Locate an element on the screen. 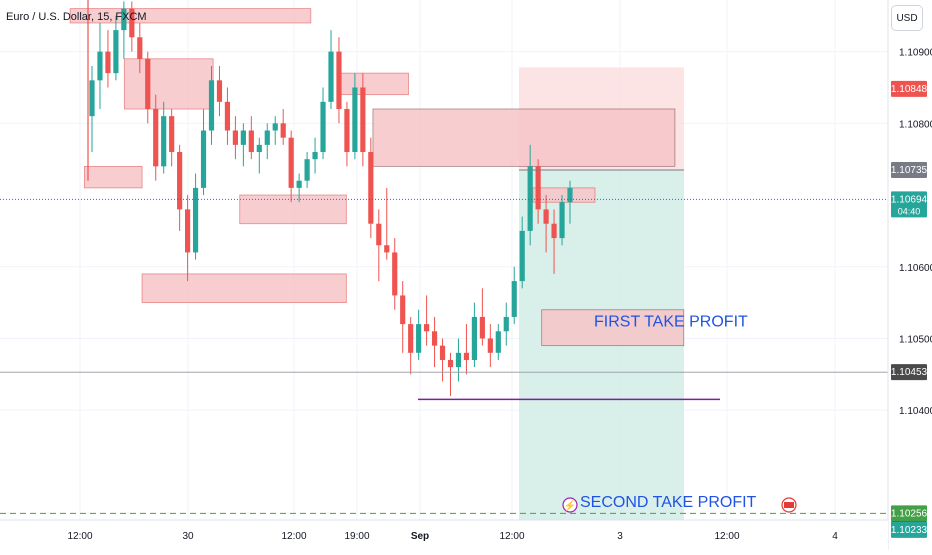  price-badge-label: 1.10848 is located at coordinates (909, 89).